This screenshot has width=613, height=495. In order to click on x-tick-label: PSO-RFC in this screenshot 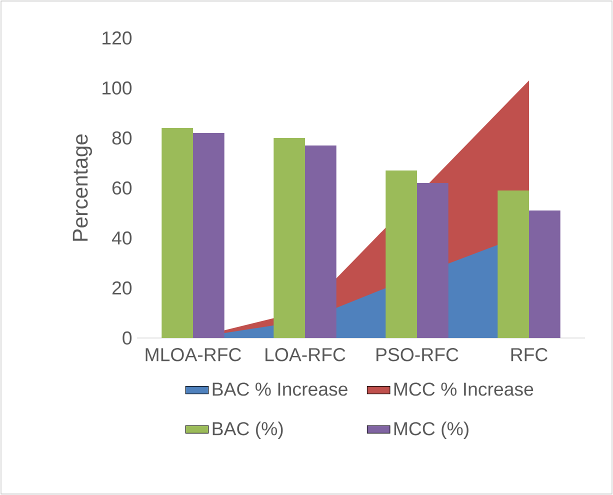, I will do `click(417, 355)`.